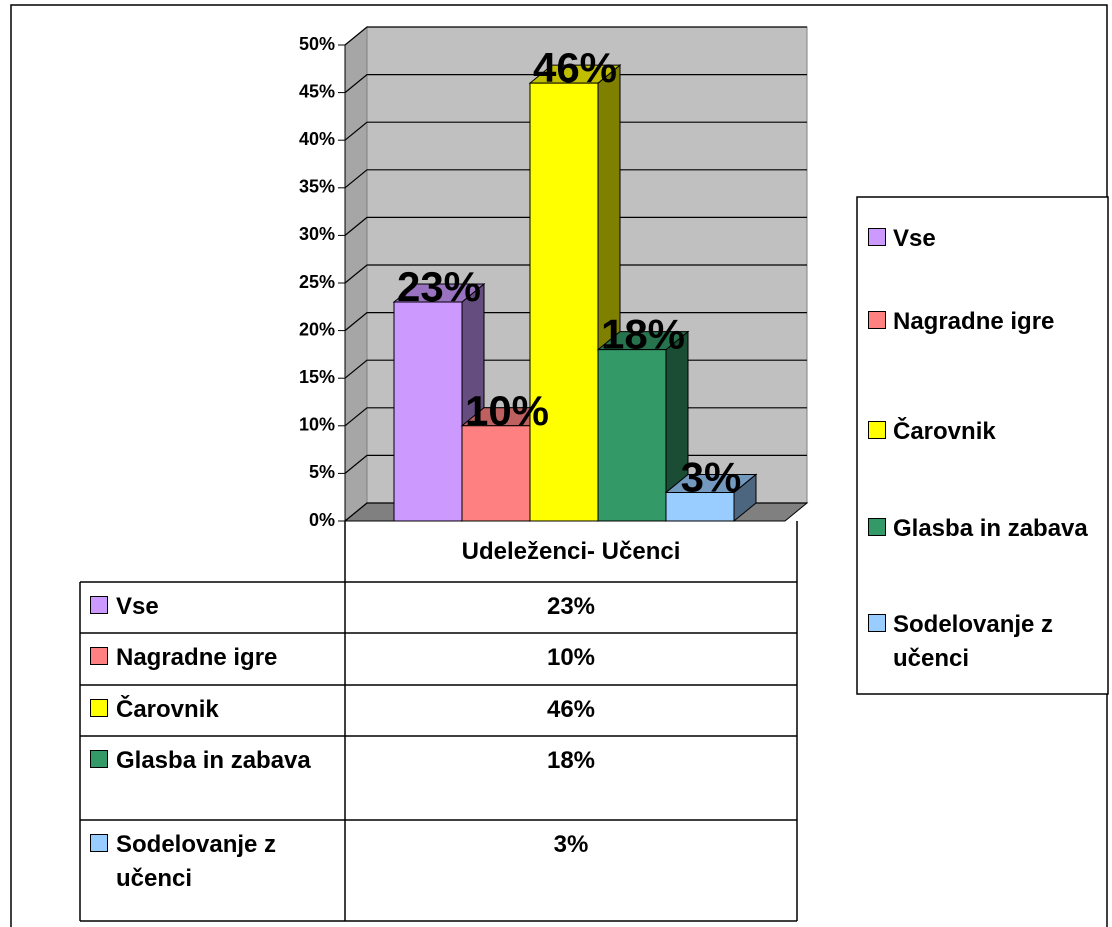 Image resolution: width=1112 pixels, height=927 pixels. Describe the element at coordinates (322, 472) in the screenshot. I see `y-tick-label: 5%` at that location.